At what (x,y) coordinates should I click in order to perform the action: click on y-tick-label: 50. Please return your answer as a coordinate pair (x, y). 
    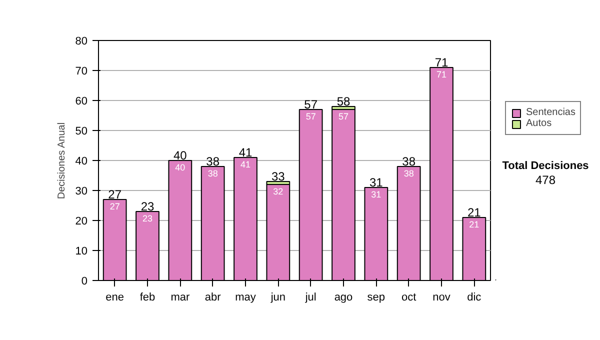
    Looking at the image, I should click on (81, 132).